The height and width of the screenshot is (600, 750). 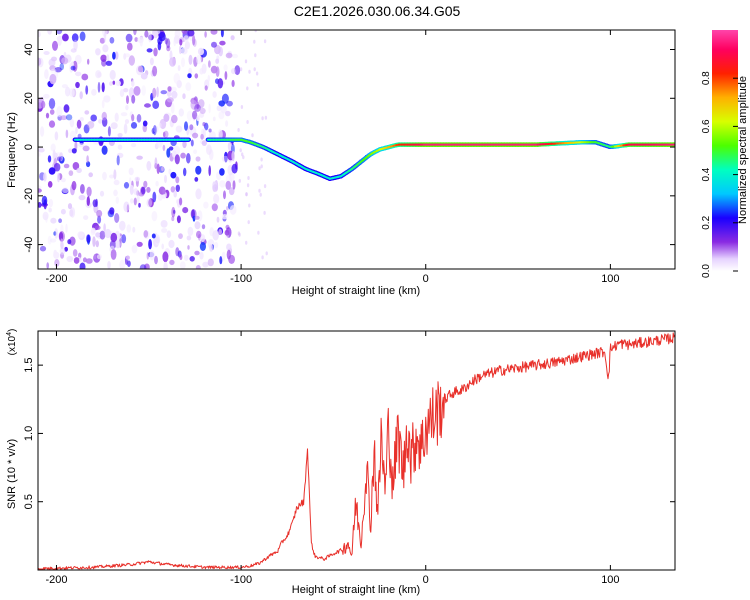 I want to click on colorbar-tick-label: 0.0, so click(x=706, y=271).